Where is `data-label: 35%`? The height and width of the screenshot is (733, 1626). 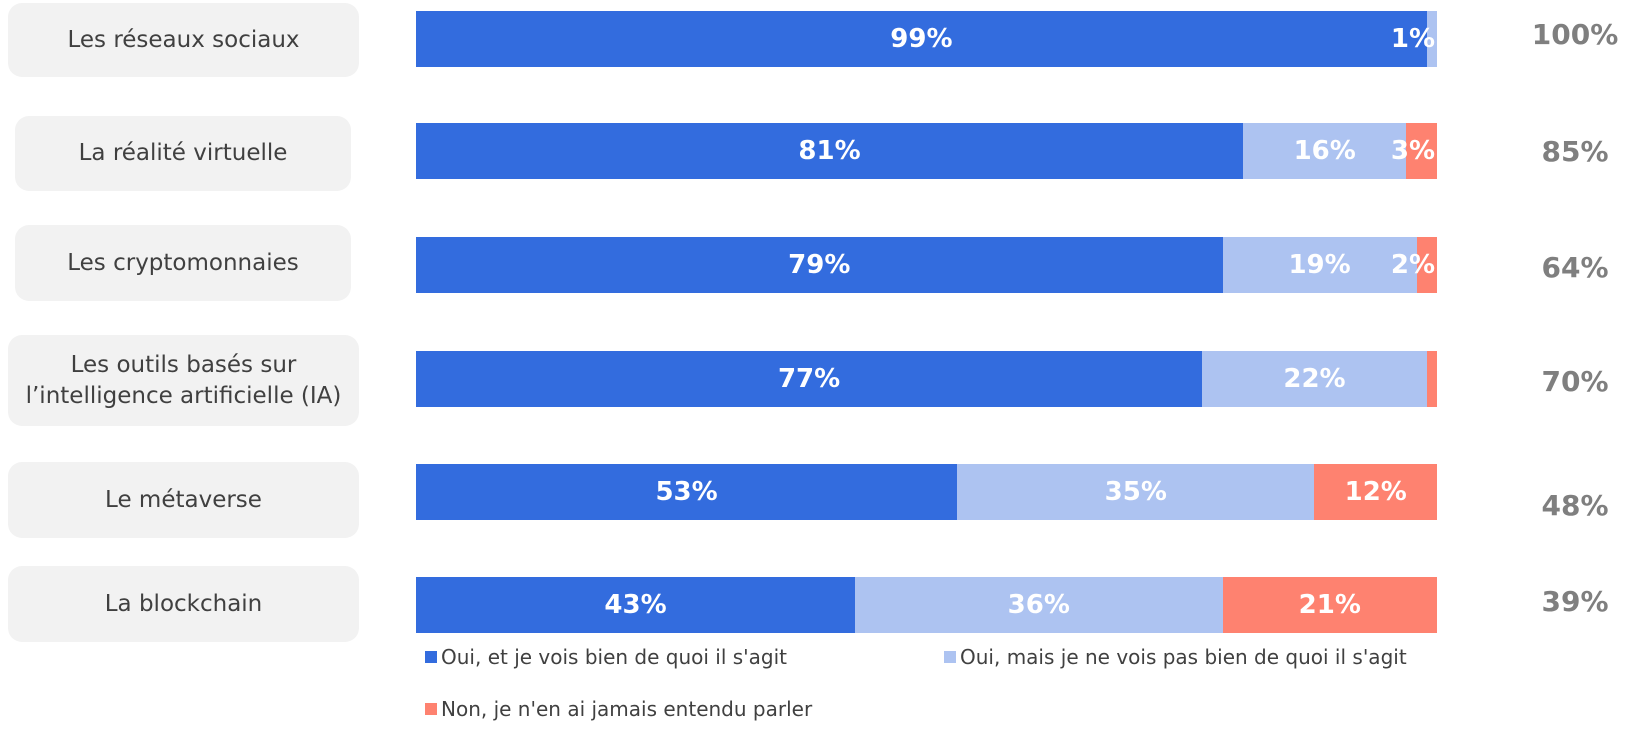 data-label: 35% is located at coordinates (1135, 492).